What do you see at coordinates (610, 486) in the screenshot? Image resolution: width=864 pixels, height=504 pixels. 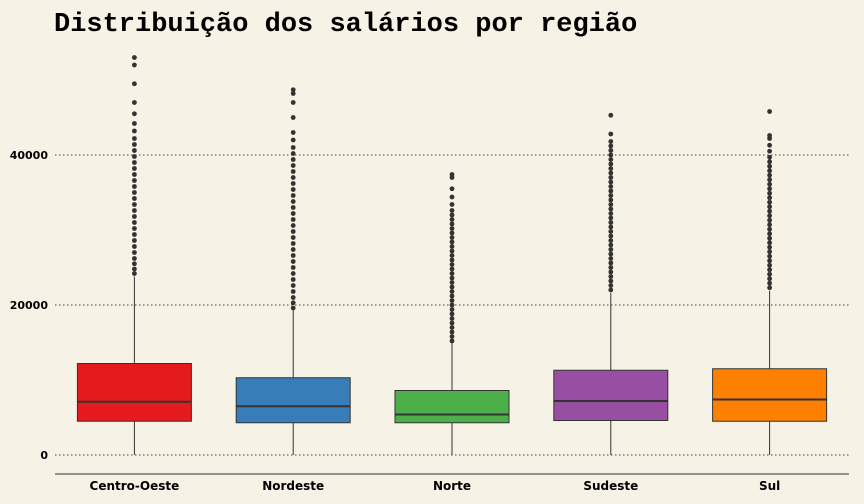 I see `x-tick-label: Sudeste` at bounding box center [610, 486].